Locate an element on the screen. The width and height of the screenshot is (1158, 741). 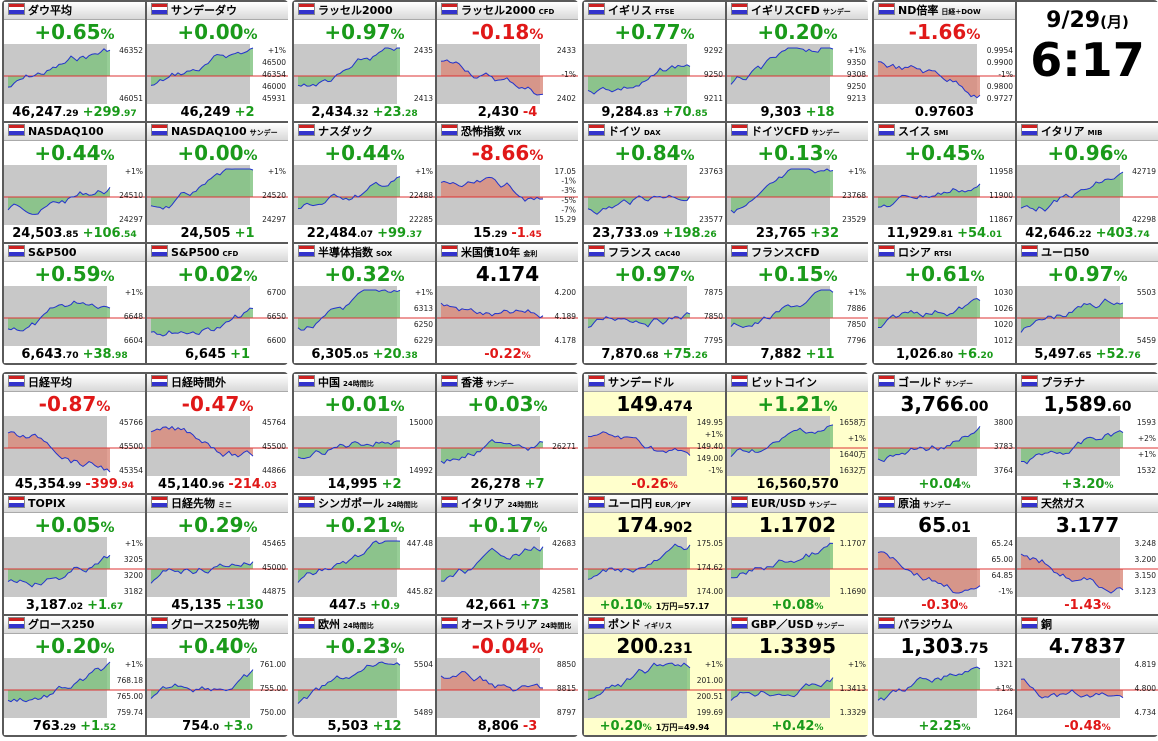
foot-part: +20 is located at coordinates (387, 354).